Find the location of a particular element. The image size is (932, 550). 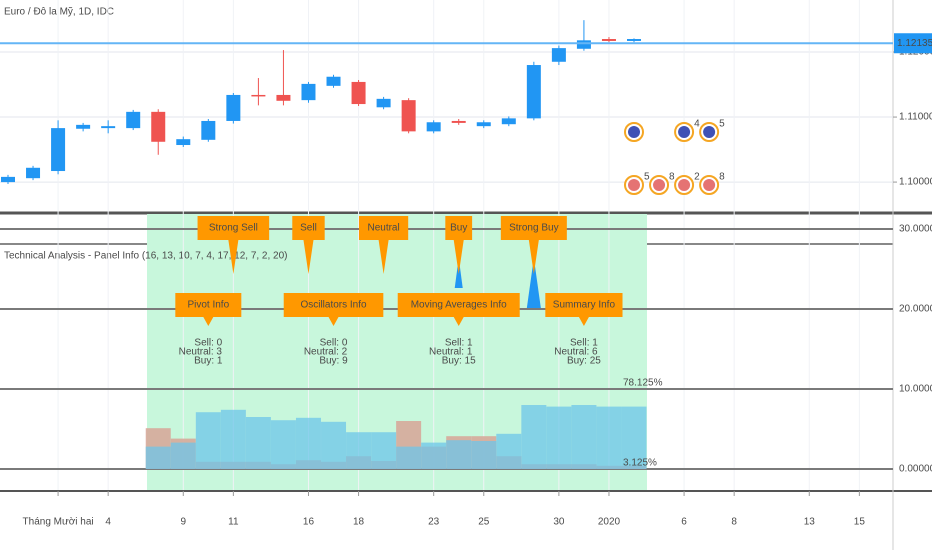

y-tick-label: 1.11000 is located at coordinates (915, 117).